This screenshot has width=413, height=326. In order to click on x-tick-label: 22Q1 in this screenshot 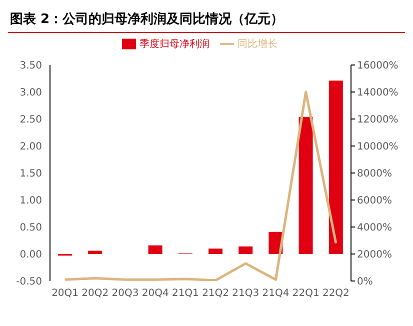, I will do `click(306, 294)`.